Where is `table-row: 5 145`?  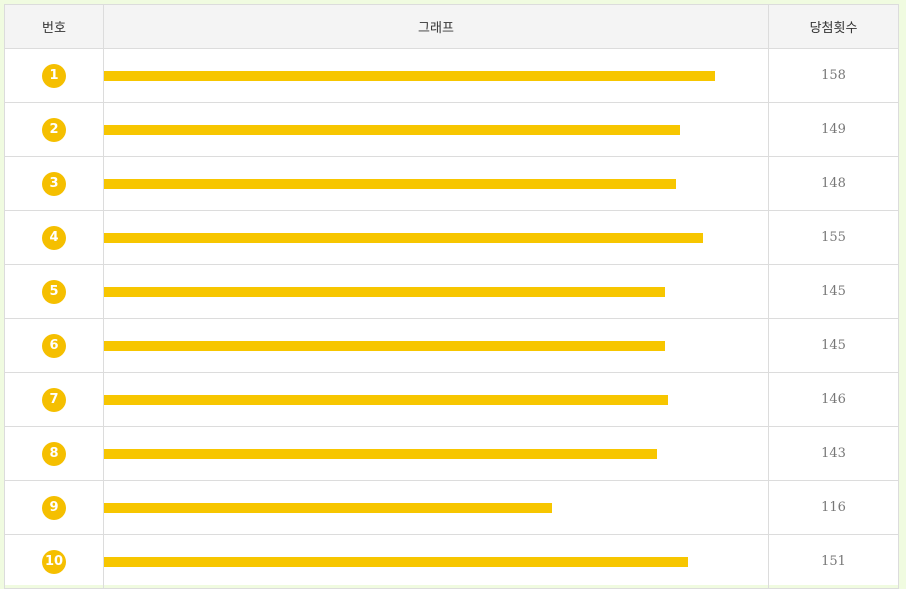
table-row: 5 145 is located at coordinates (451, 291).